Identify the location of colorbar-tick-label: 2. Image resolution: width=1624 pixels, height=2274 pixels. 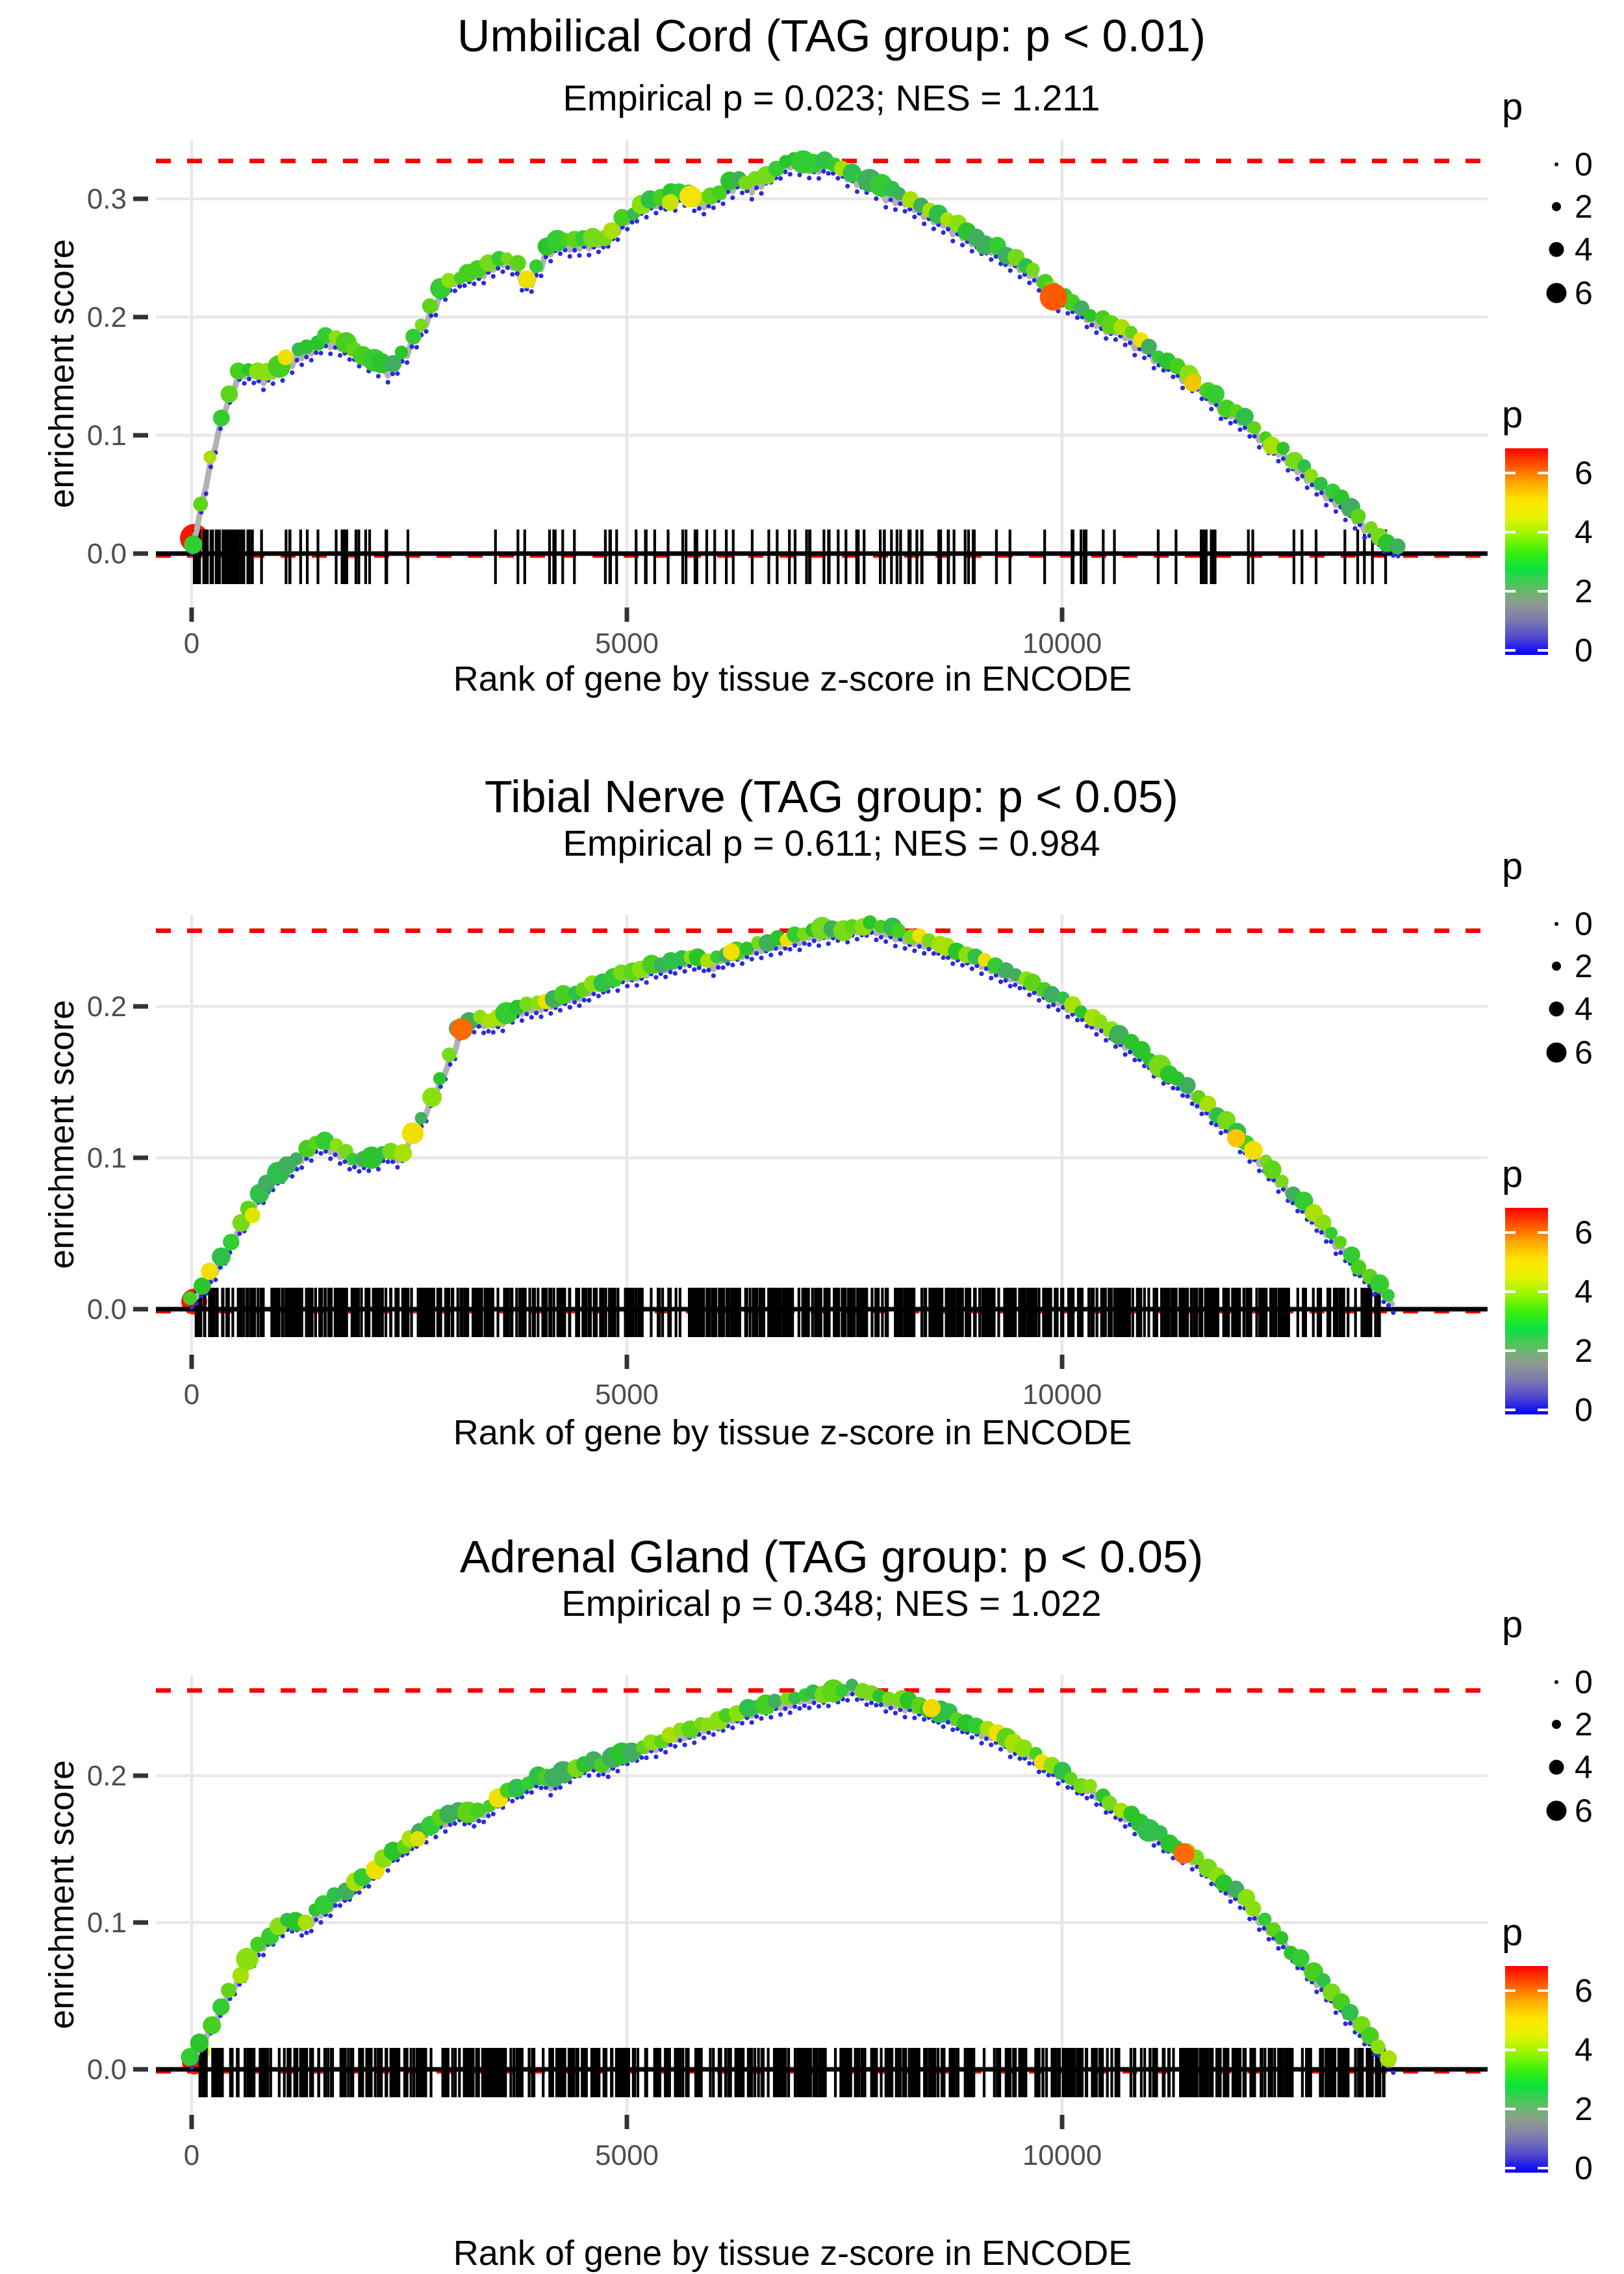
(1584, 2109).